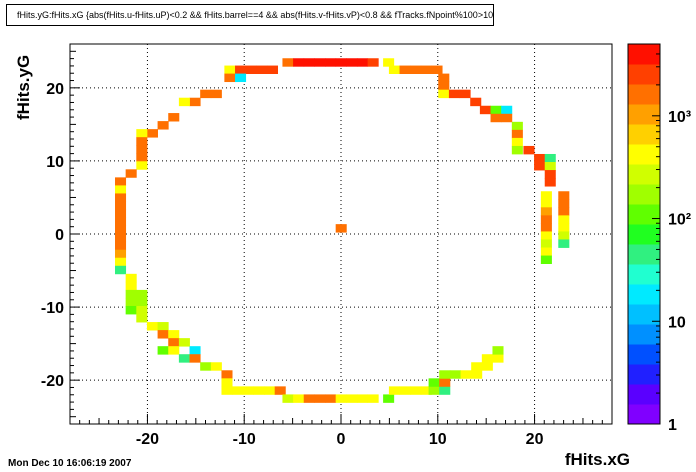  Describe the element at coordinates (597, 459) in the screenshot. I see `x-axis-label: fHits.xG` at that location.